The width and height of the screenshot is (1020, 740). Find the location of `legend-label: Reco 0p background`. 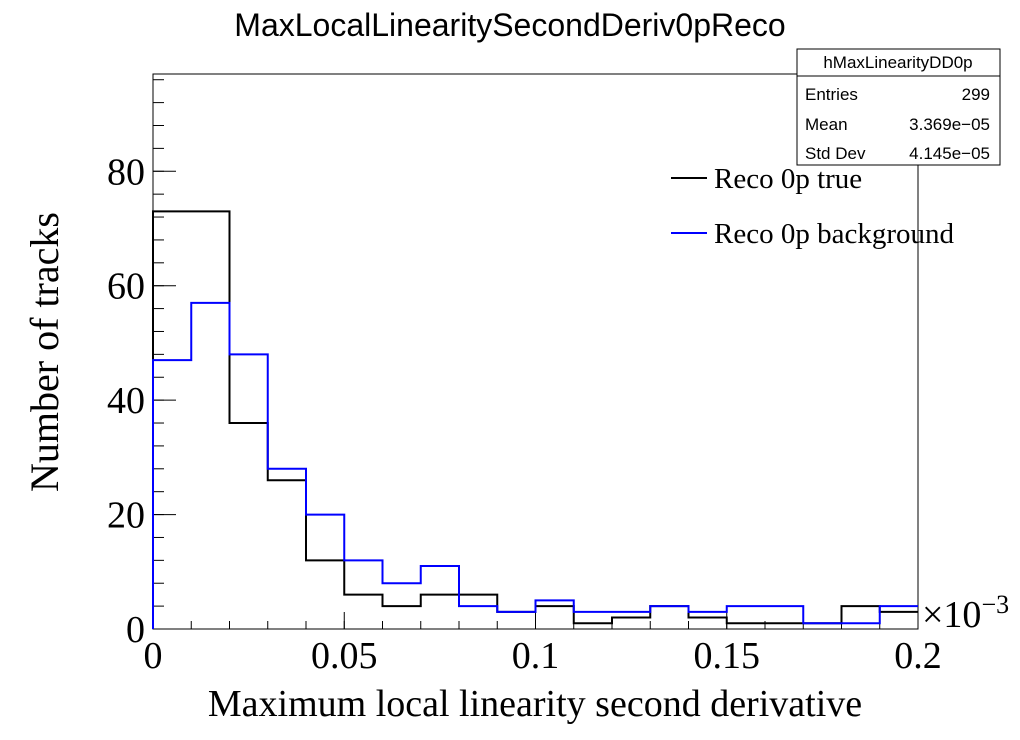

legend-label: Reco 0p background is located at coordinates (834, 234).